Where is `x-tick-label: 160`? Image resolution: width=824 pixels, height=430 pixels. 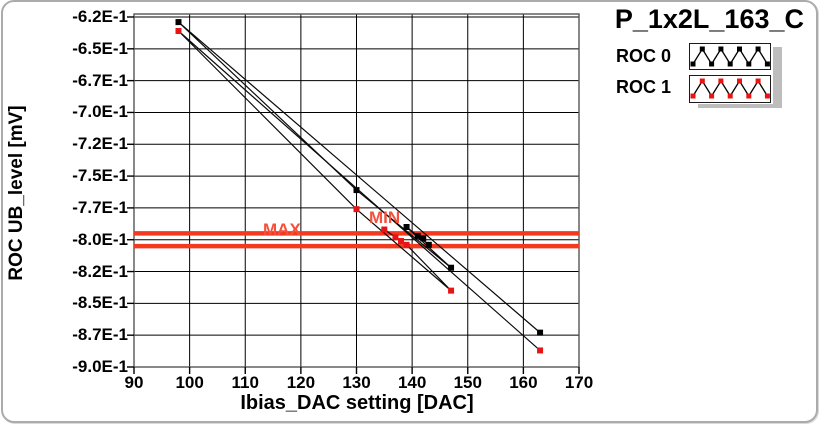
x-tick-label: 160 is located at coordinates (523, 382).